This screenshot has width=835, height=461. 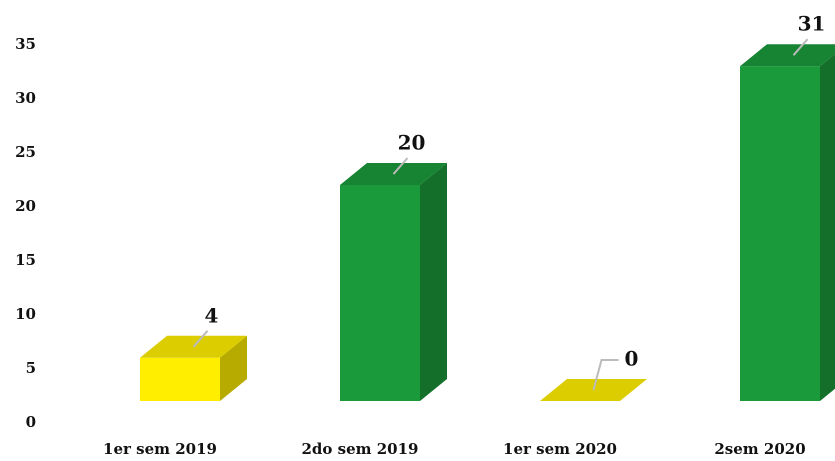 What do you see at coordinates (412, 143) in the screenshot?
I see `value-label: 20` at bounding box center [412, 143].